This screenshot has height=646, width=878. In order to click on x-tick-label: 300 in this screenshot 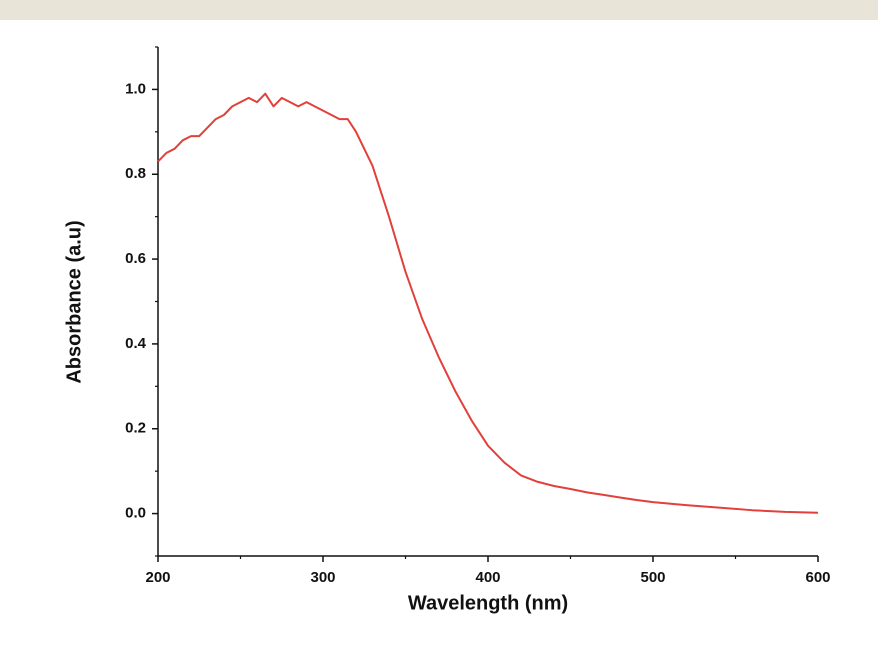, I will do `click(322, 577)`.